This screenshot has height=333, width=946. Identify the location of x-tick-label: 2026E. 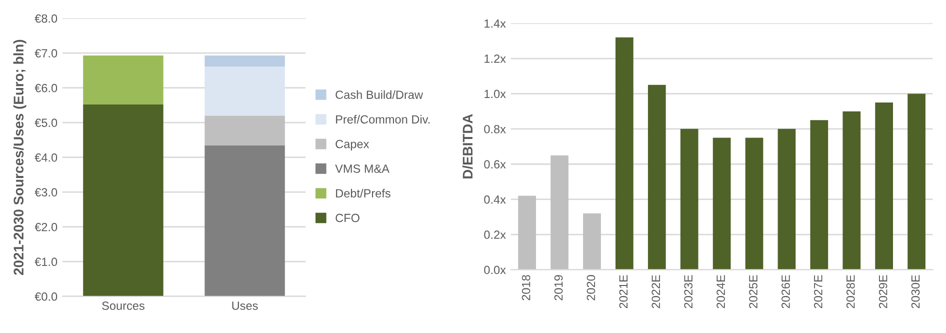
(786, 291).